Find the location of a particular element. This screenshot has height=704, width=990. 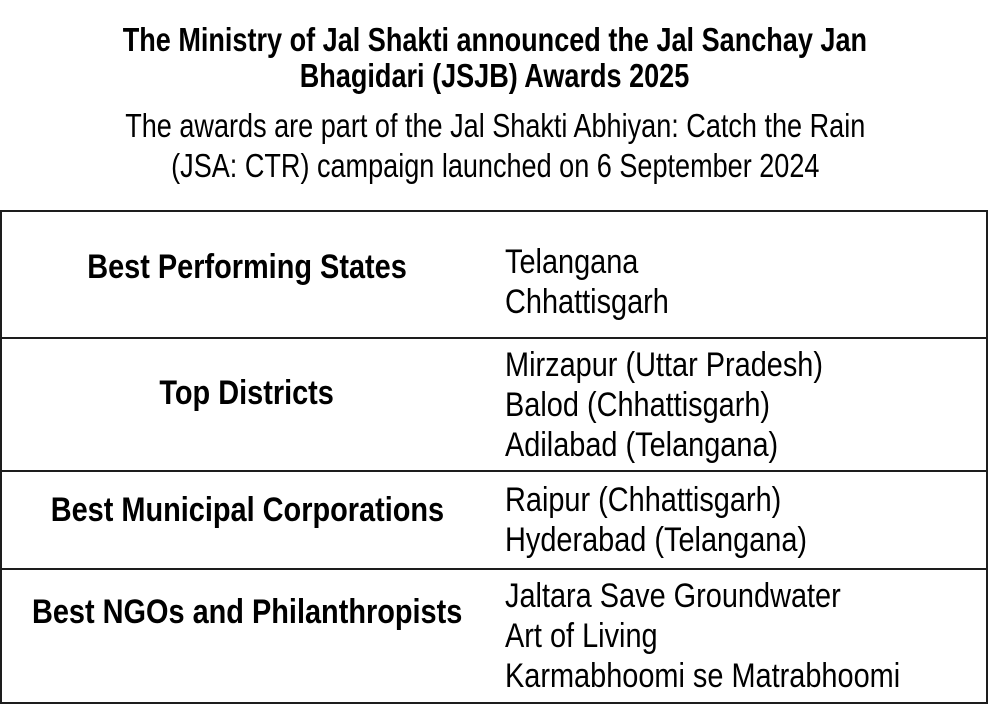

winner-item: Chhattisgarh is located at coordinates (587, 301).